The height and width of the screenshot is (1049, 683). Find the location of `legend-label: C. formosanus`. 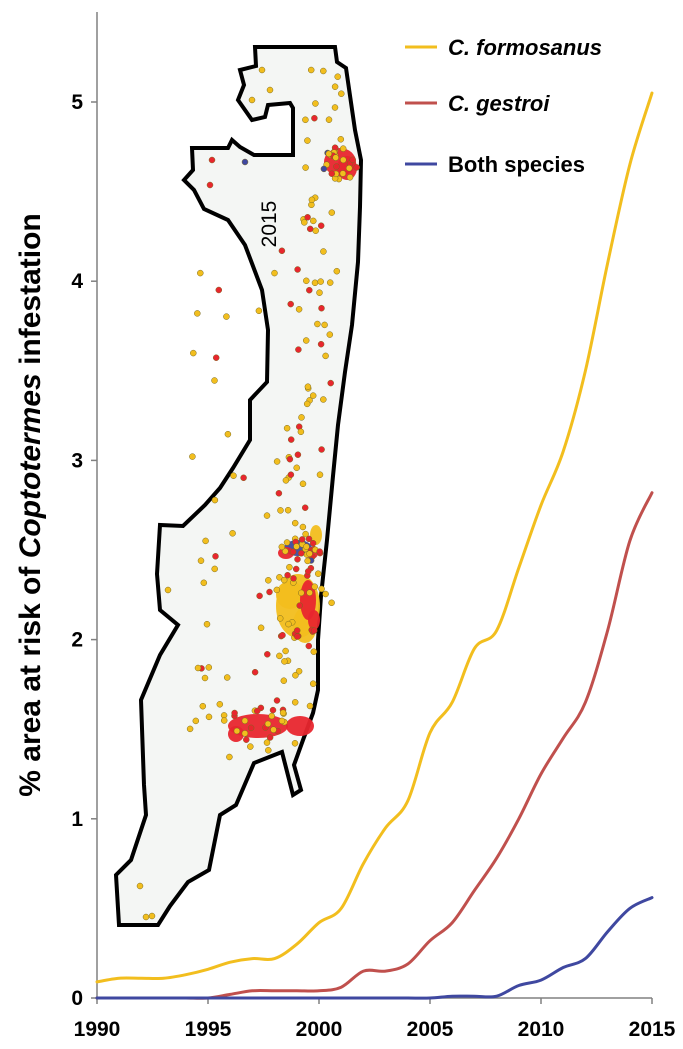

legend-label: C. formosanus is located at coordinates (525, 47).